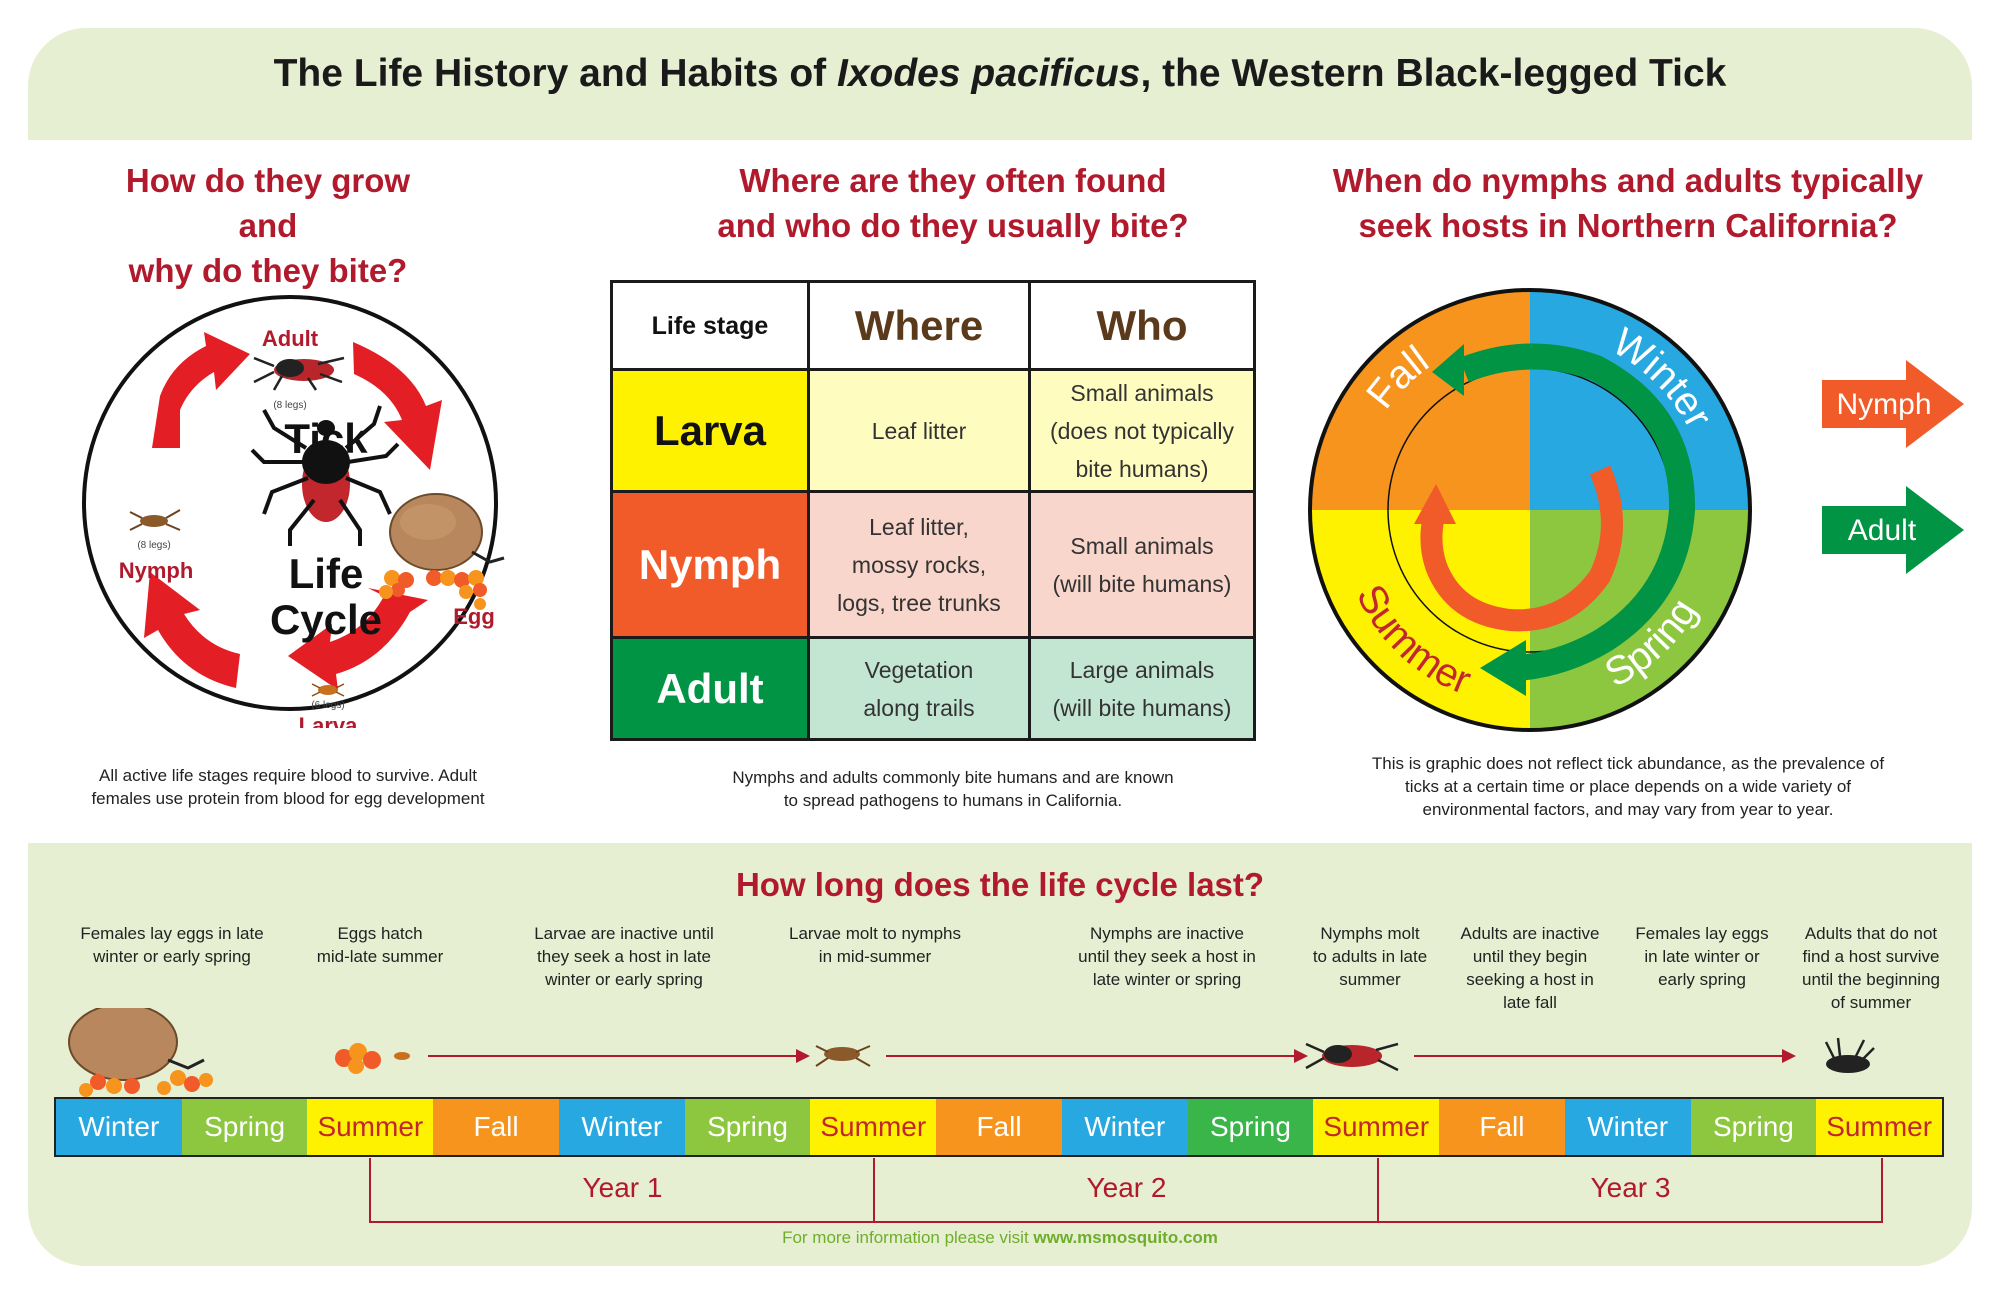 Image resolution: width=2000 pixels, height=1294 pixels. What do you see at coordinates (622, 1187) in the screenshot?
I see `year-label-1: Year 1` at bounding box center [622, 1187].